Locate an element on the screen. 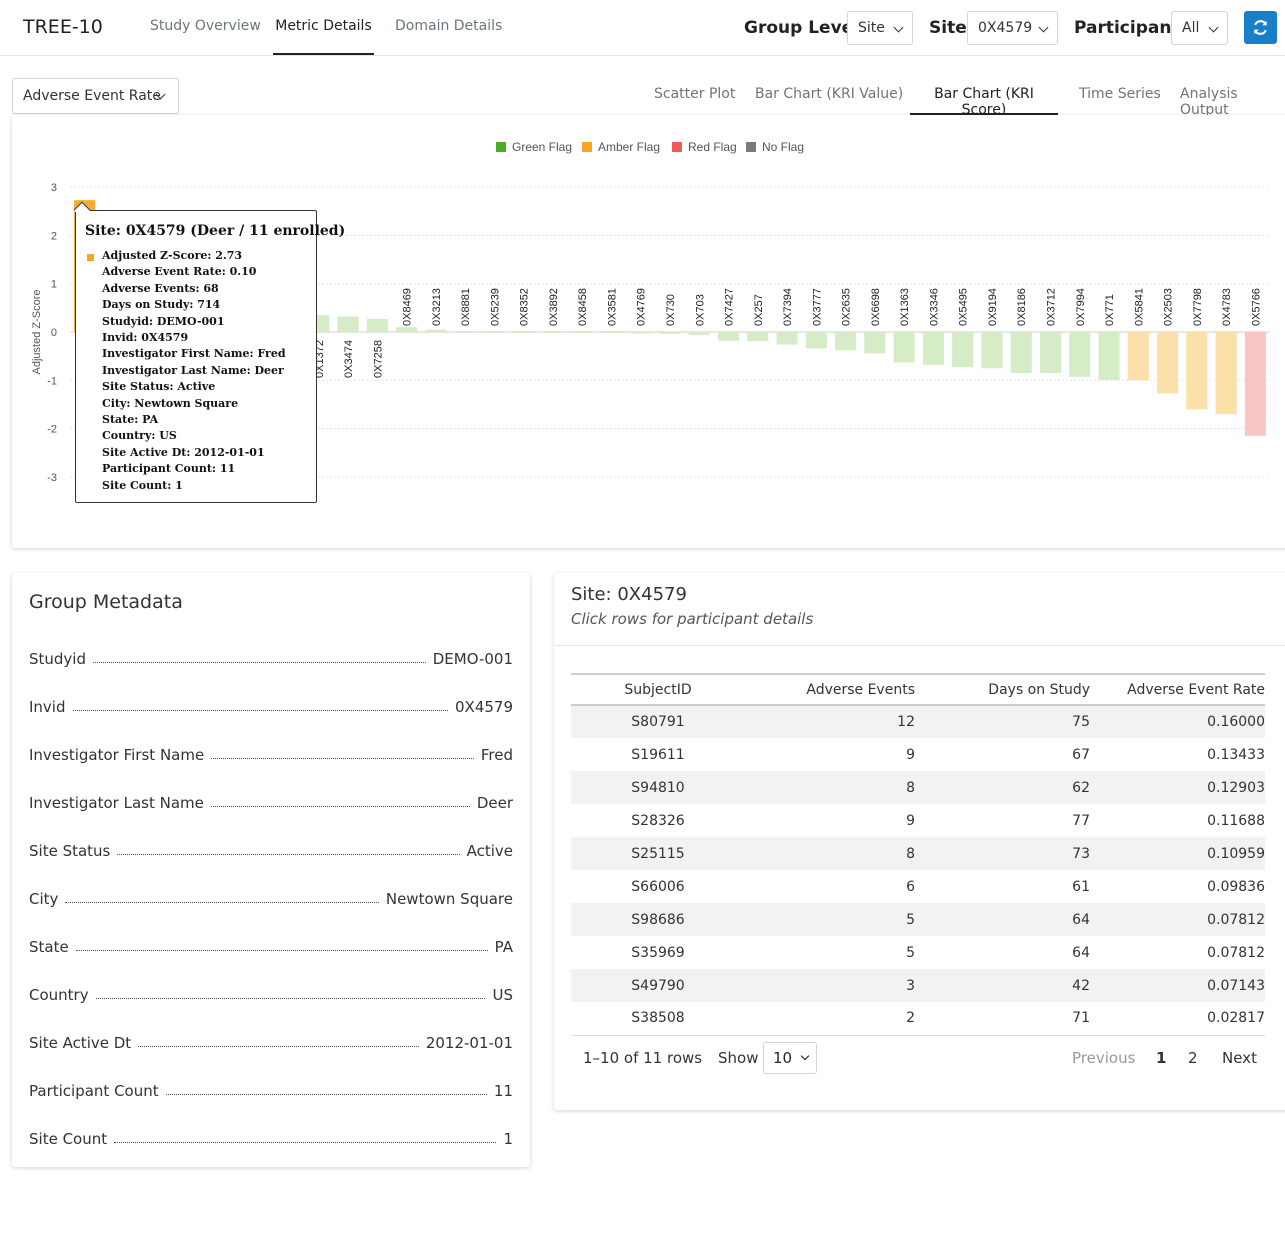 Image resolution: width=1285 pixels, height=1239 pixels. legend-swatch is located at coordinates (501, 147).